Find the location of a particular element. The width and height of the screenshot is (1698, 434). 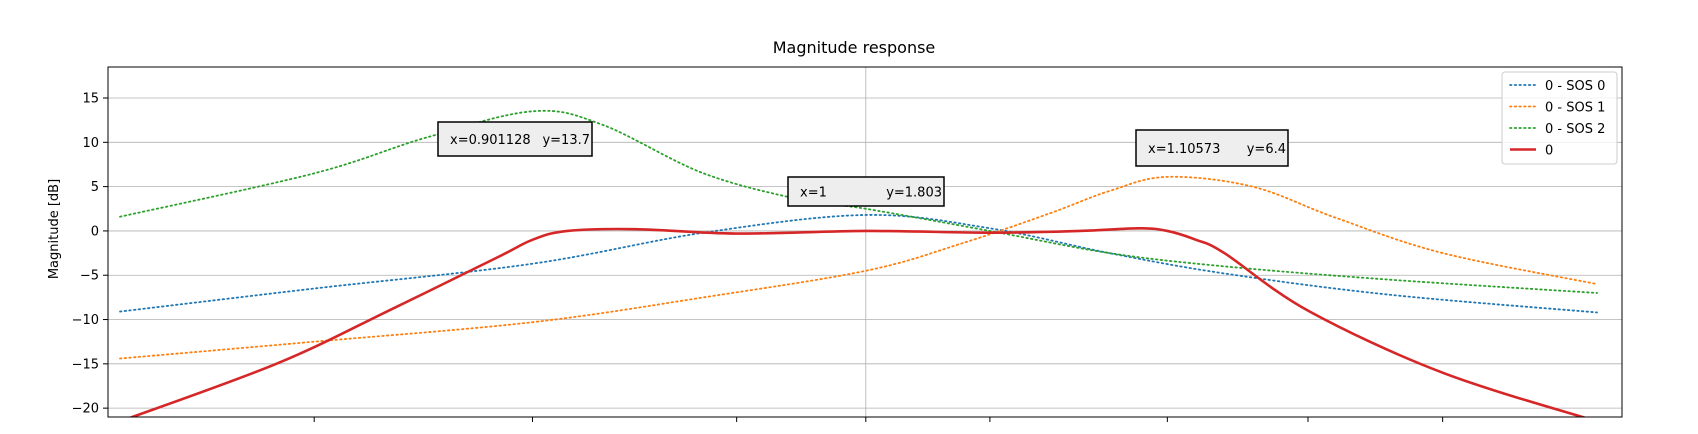

annotation-box: x=1 y=1.803 is located at coordinates (866, 191).